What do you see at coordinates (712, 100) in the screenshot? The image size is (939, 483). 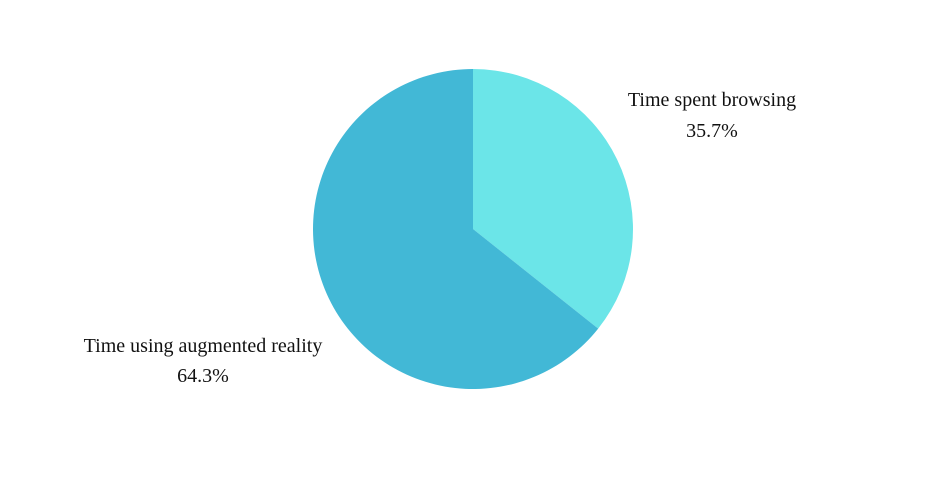 I see `slice-label-browsing-name: Time spent browsing` at bounding box center [712, 100].